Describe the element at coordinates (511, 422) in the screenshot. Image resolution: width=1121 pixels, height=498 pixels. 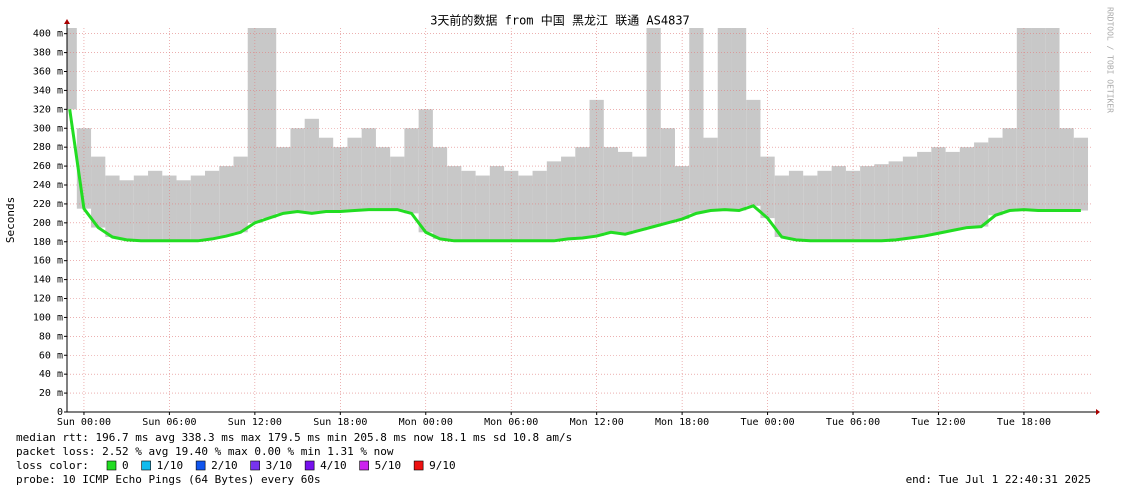
I see `x-tick-label: Mon 06:00` at that location.